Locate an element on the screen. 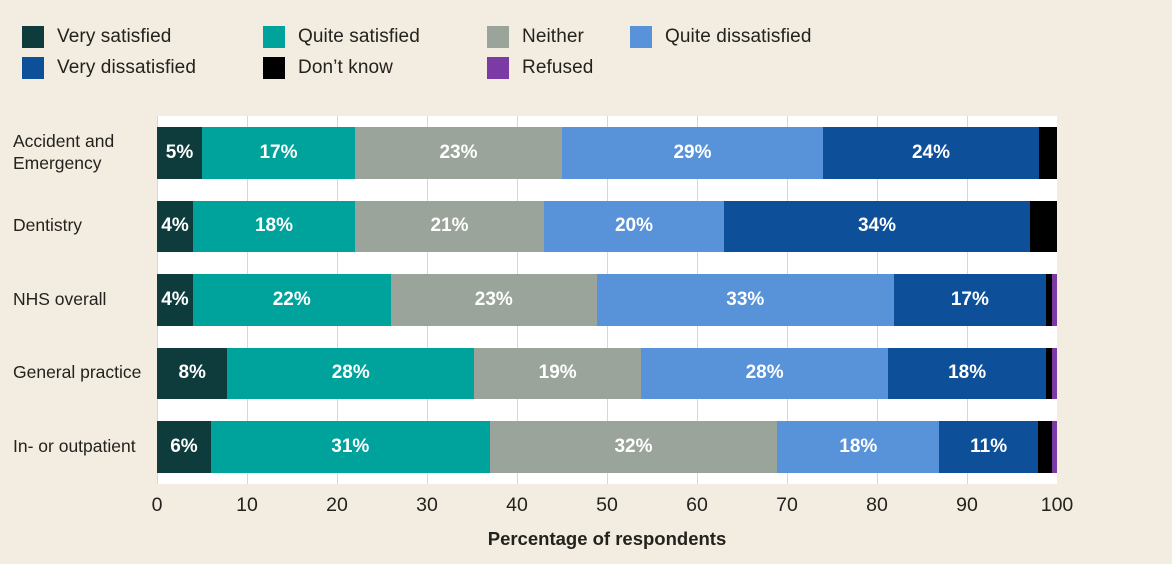 This screenshot has height=564, width=1172. bar-track: 4% 22% 23% 33% 17% is located at coordinates (607, 300).